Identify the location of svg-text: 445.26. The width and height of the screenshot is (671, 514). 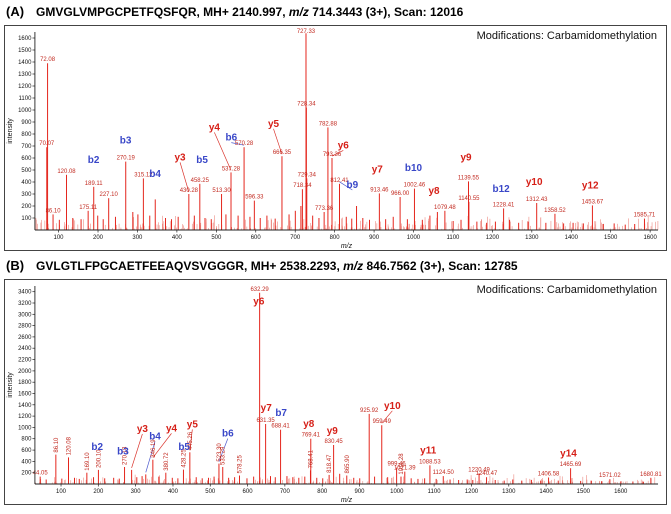
(191, 440).